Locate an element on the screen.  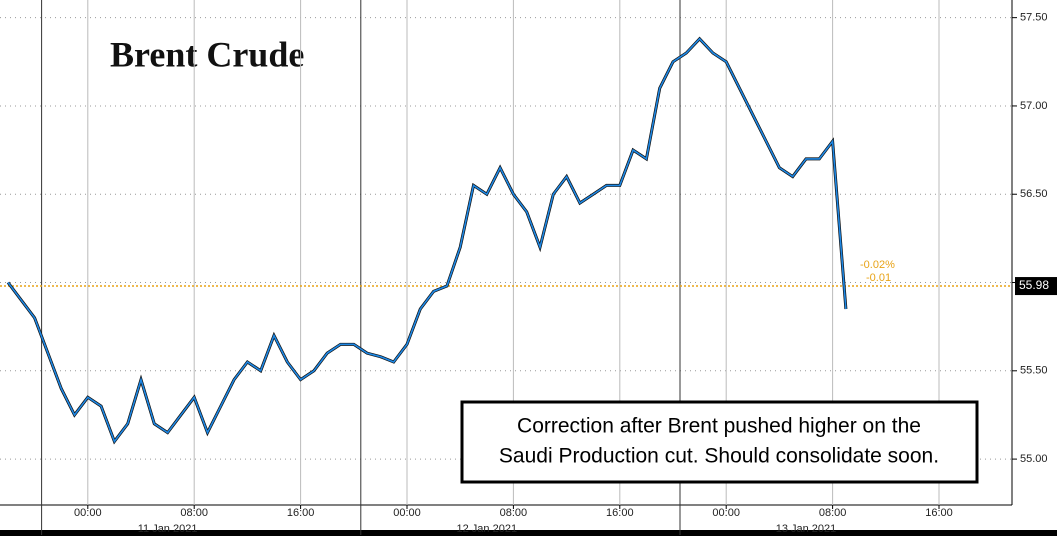
date-label: 12 Jan 2021 is located at coordinates (487, 529).